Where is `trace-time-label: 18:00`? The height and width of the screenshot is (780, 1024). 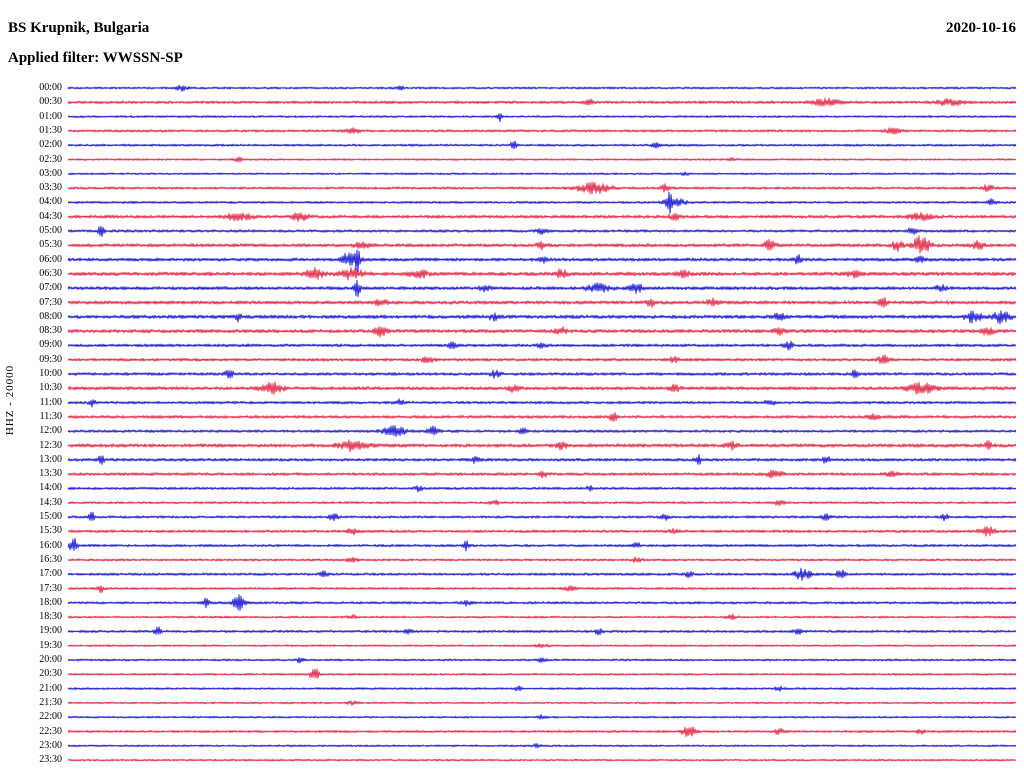
trace-time-label: 18:00 is located at coordinates (50, 602).